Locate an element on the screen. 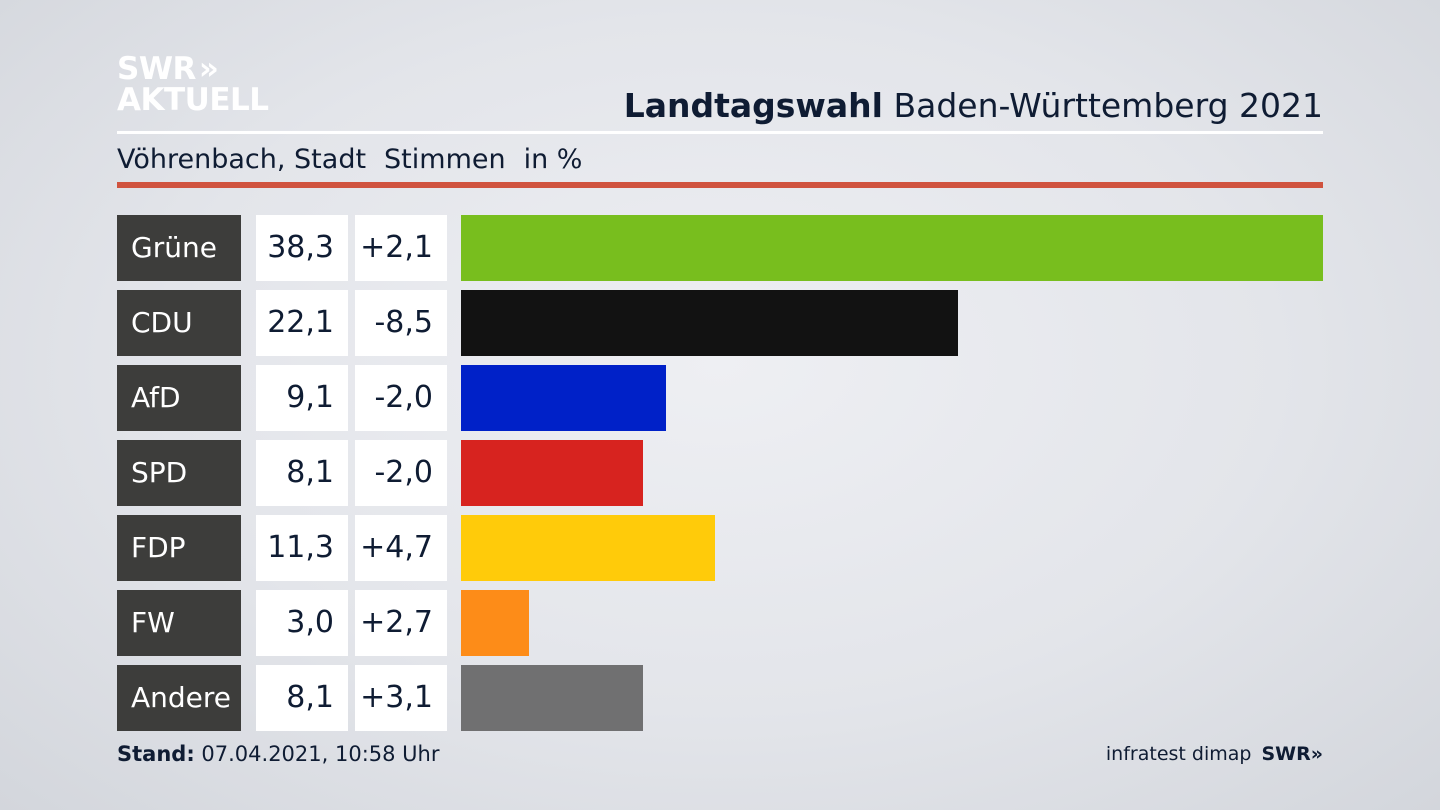 The width and height of the screenshot is (1440, 810). subtitle-divider is located at coordinates (720, 185).